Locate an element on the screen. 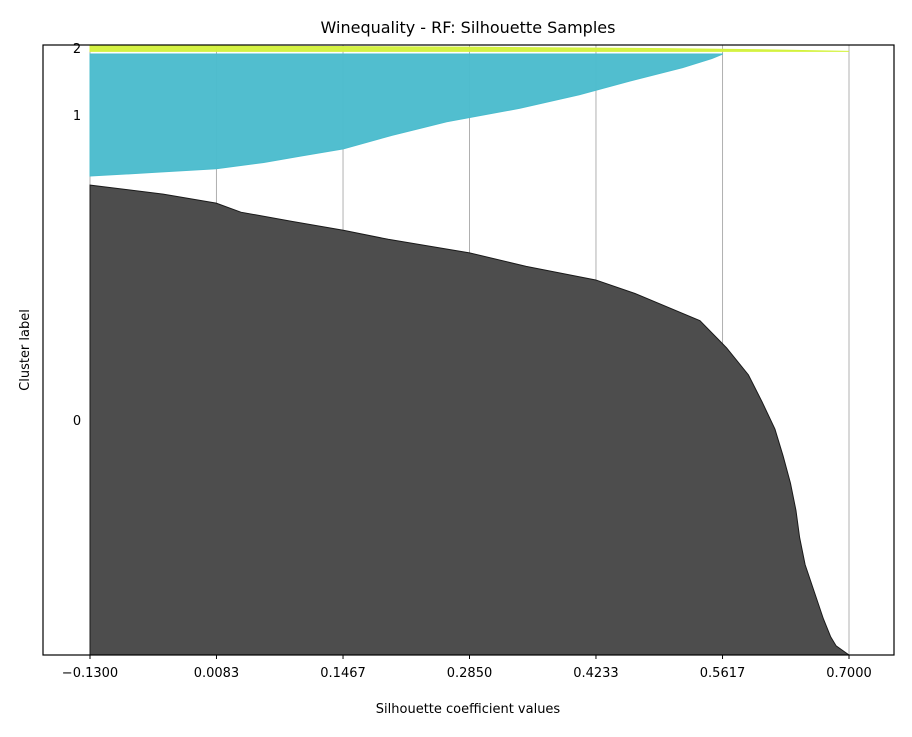  x-tick-label: 0.4233 is located at coordinates (596, 673).